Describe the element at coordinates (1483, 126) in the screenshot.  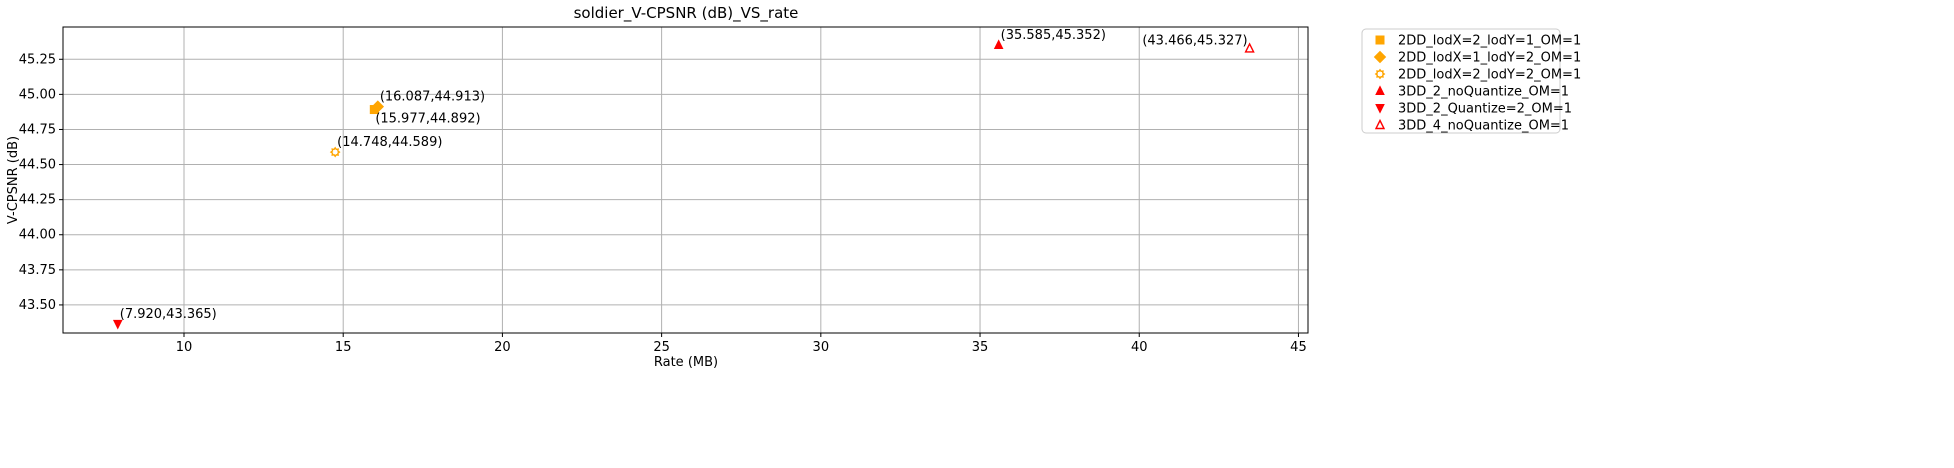
I see `legend-label: 3DD_4_noQuantize_OM=1` at that location.